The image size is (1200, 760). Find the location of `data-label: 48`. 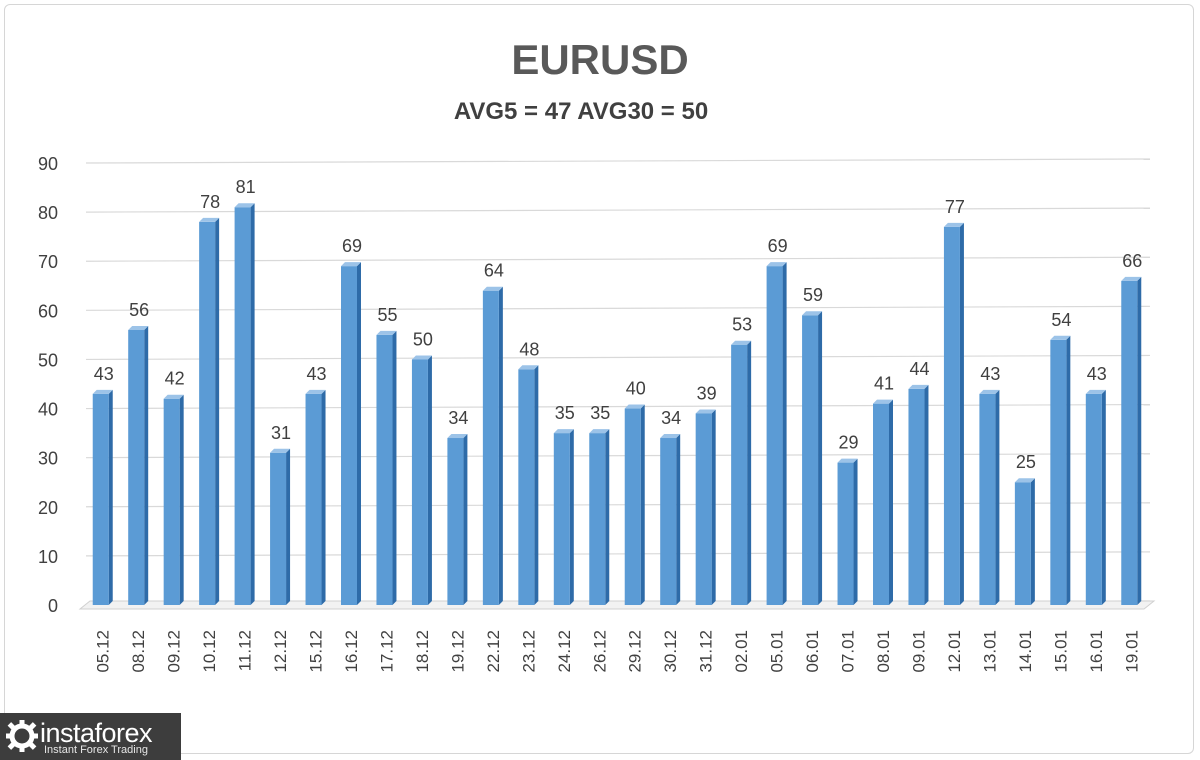

data-label: 48 is located at coordinates (529, 349).